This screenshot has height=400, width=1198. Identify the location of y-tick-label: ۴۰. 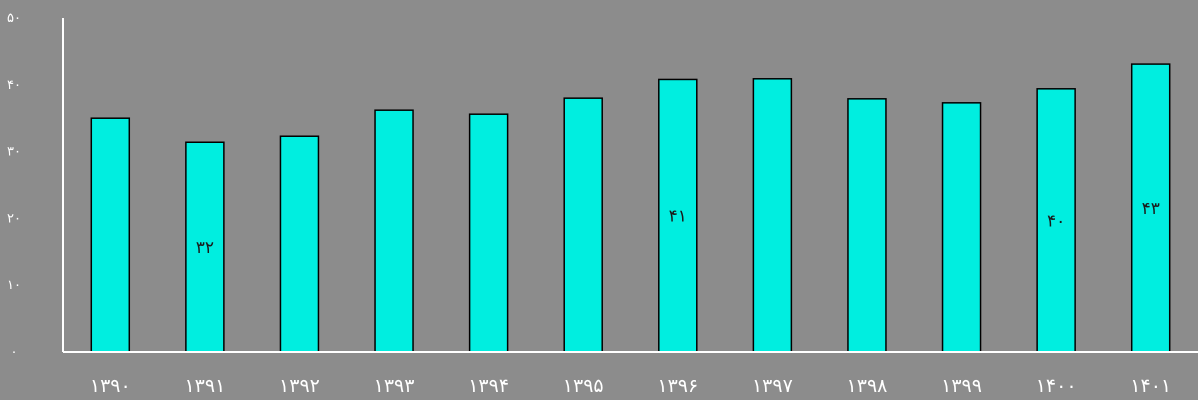
(14, 85).